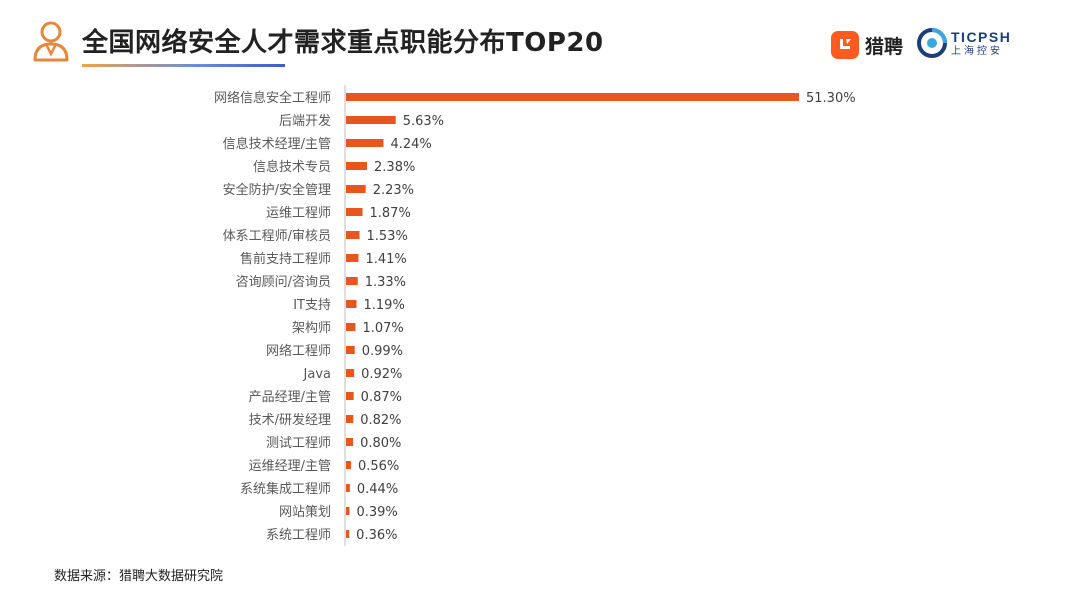 This screenshot has height=608, width=1080. What do you see at coordinates (311, 328) in the screenshot?
I see `category-label: 架构师` at bounding box center [311, 328].